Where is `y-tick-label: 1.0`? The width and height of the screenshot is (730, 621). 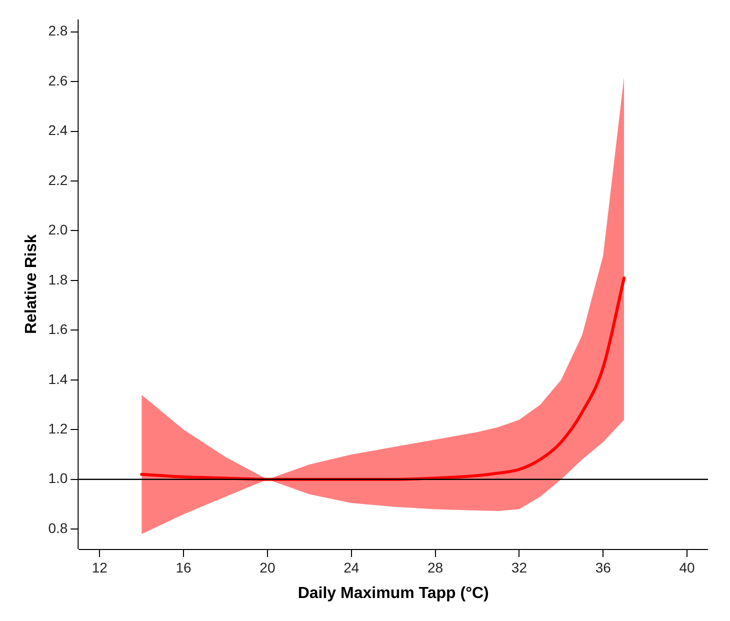
y-tick-label: 1.0 is located at coordinates (58, 478).